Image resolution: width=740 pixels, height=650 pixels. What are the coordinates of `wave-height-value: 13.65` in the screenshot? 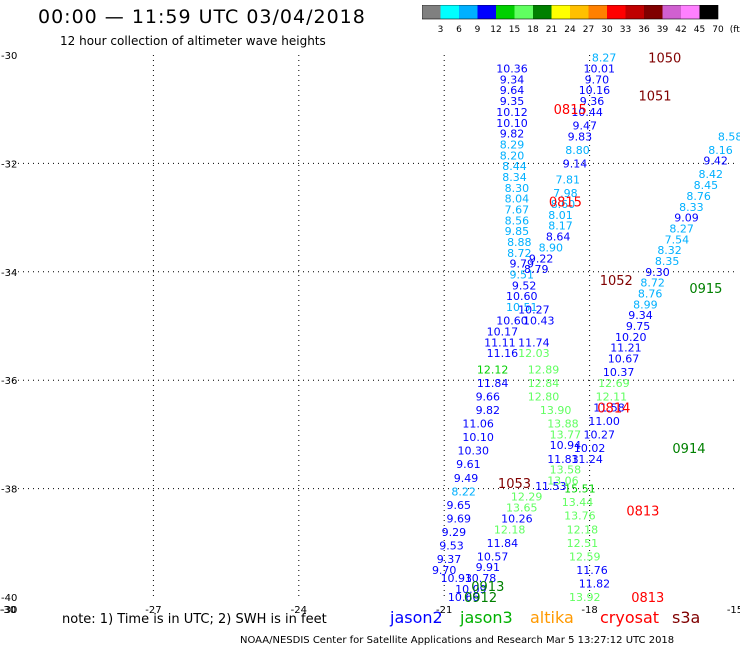 It's located at (522, 508).